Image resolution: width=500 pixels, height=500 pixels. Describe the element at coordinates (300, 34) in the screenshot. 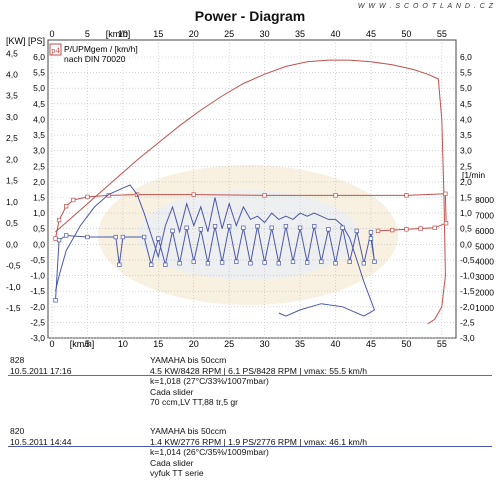

I see `x-tick-label-top: 35` at that location.